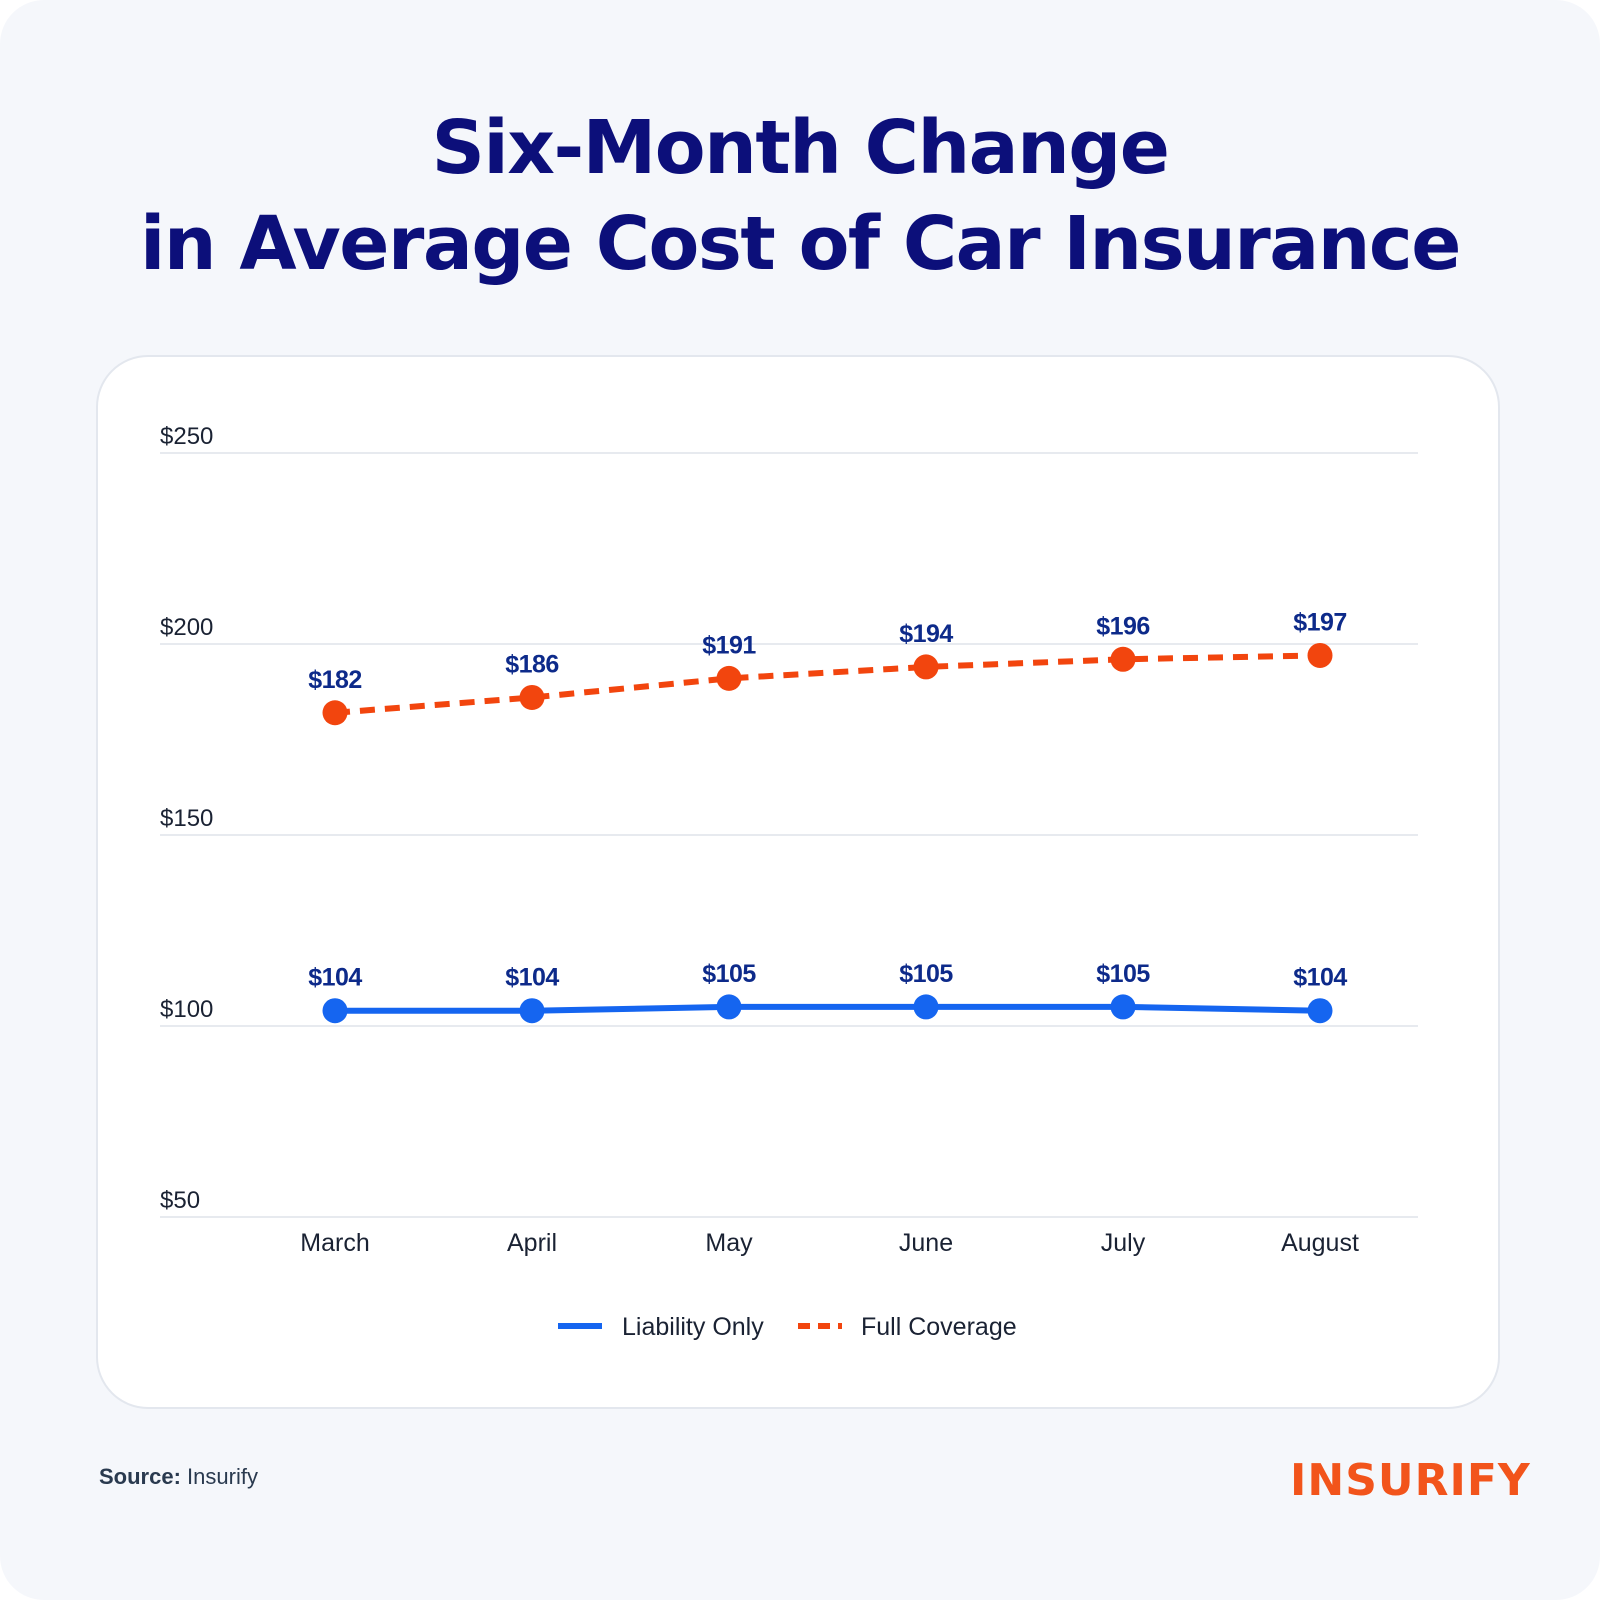  Describe the element at coordinates (926, 1243) in the screenshot. I see `x-tick-label: June` at that location.